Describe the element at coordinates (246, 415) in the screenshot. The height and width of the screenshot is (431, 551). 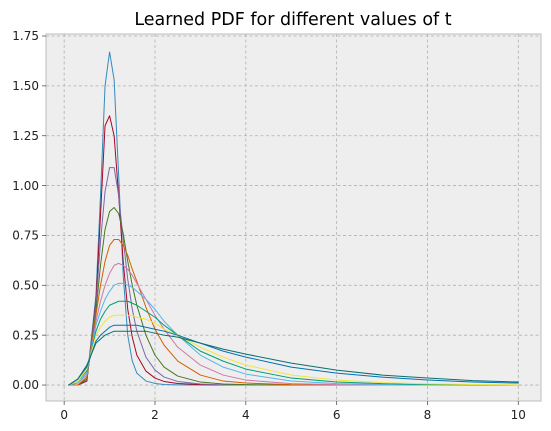
I see `x-tick-label: 4` at that location.